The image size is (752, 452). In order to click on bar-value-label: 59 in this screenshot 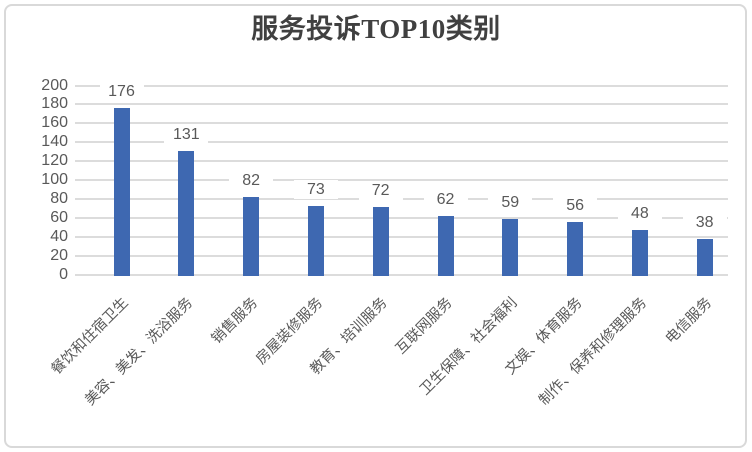, I will do `click(510, 203)`.